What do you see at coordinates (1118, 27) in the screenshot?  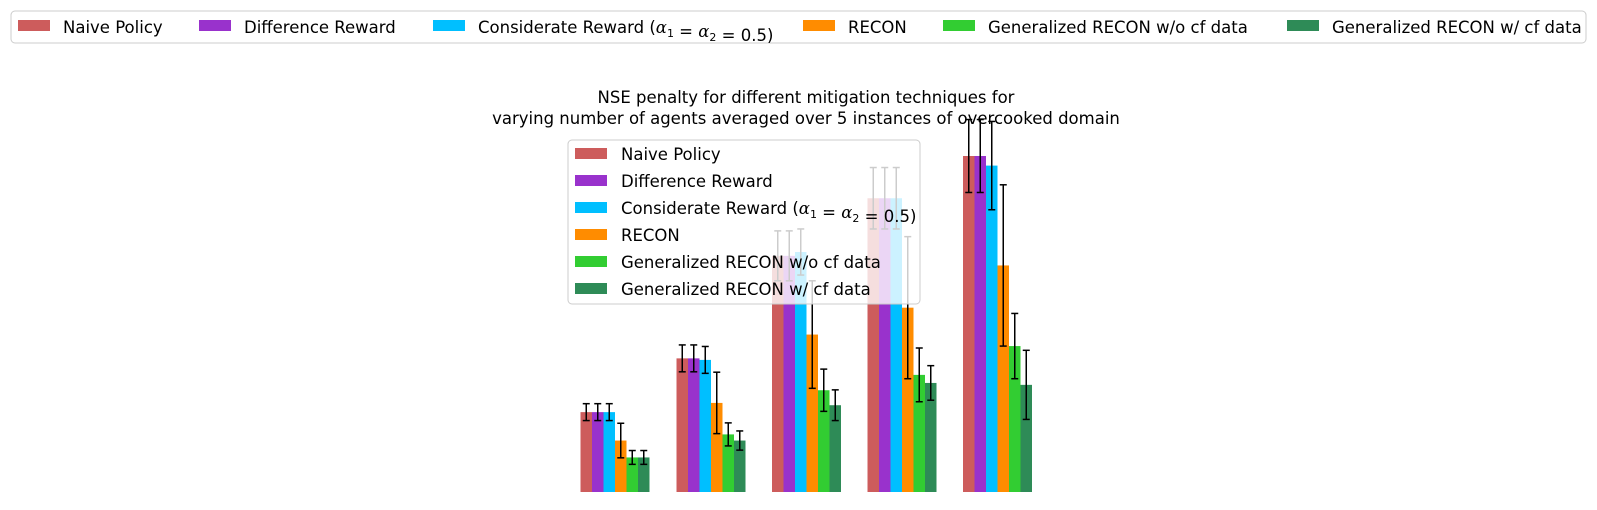 I see `top-legend-label: Generalized RECON w/o cf data` at bounding box center [1118, 27].